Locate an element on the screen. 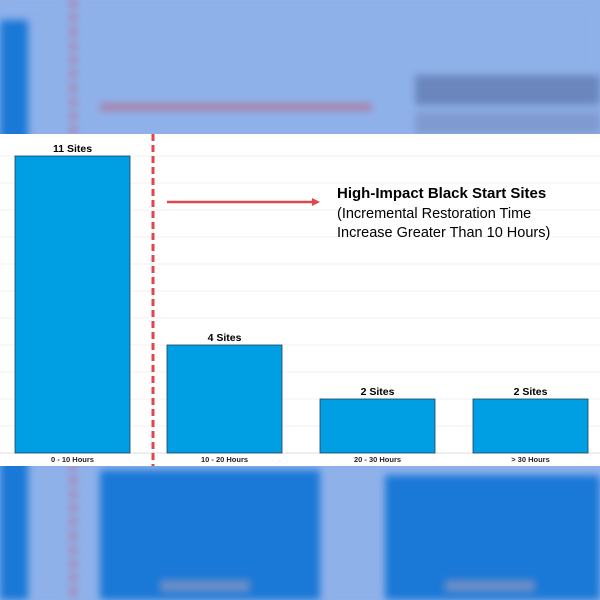  x-tick-label: 20 - 30 Hours is located at coordinates (377, 459).